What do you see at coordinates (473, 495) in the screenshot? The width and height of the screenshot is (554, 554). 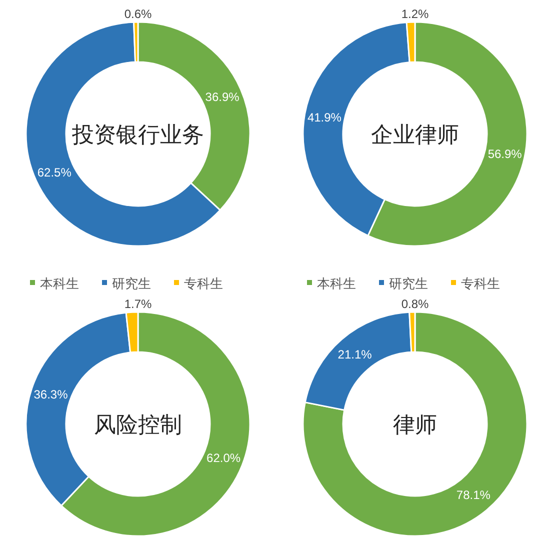 I see `data-label: 78.1%` at bounding box center [473, 495].